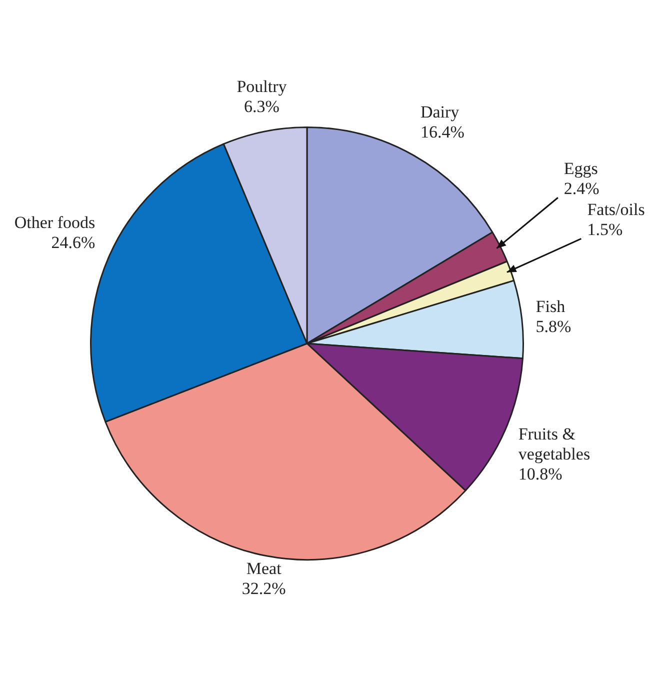  What do you see at coordinates (262, 86) in the screenshot?
I see `slice-label: Poultry` at bounding box center [262, 86].